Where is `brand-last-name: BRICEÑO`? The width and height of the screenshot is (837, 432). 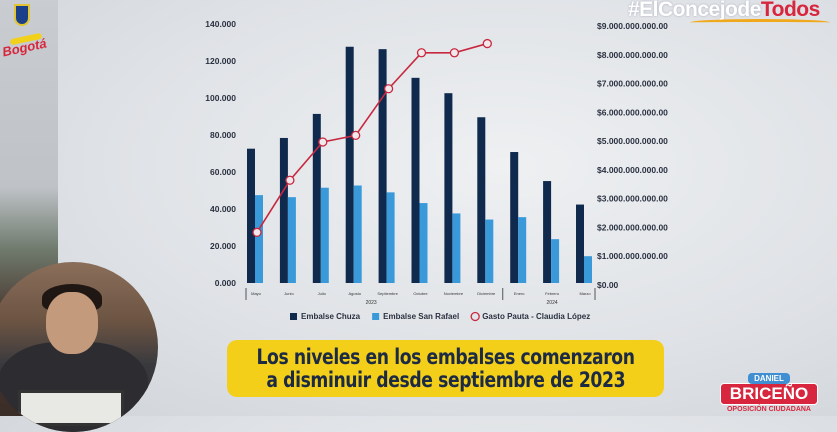
brand-last-name: BRICEÑO is located at coordinates (769, 394).